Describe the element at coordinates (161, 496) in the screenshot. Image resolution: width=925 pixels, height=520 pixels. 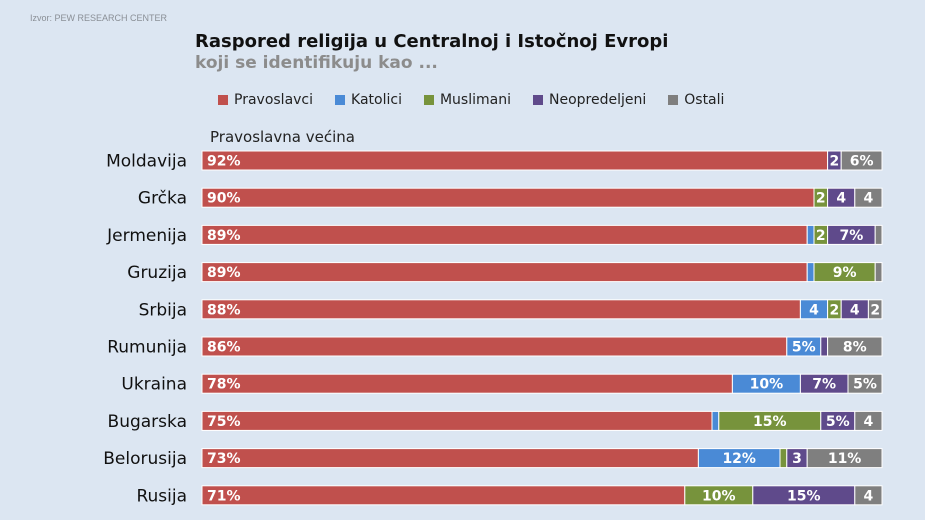
I see `category-label: Rusija` at that location.